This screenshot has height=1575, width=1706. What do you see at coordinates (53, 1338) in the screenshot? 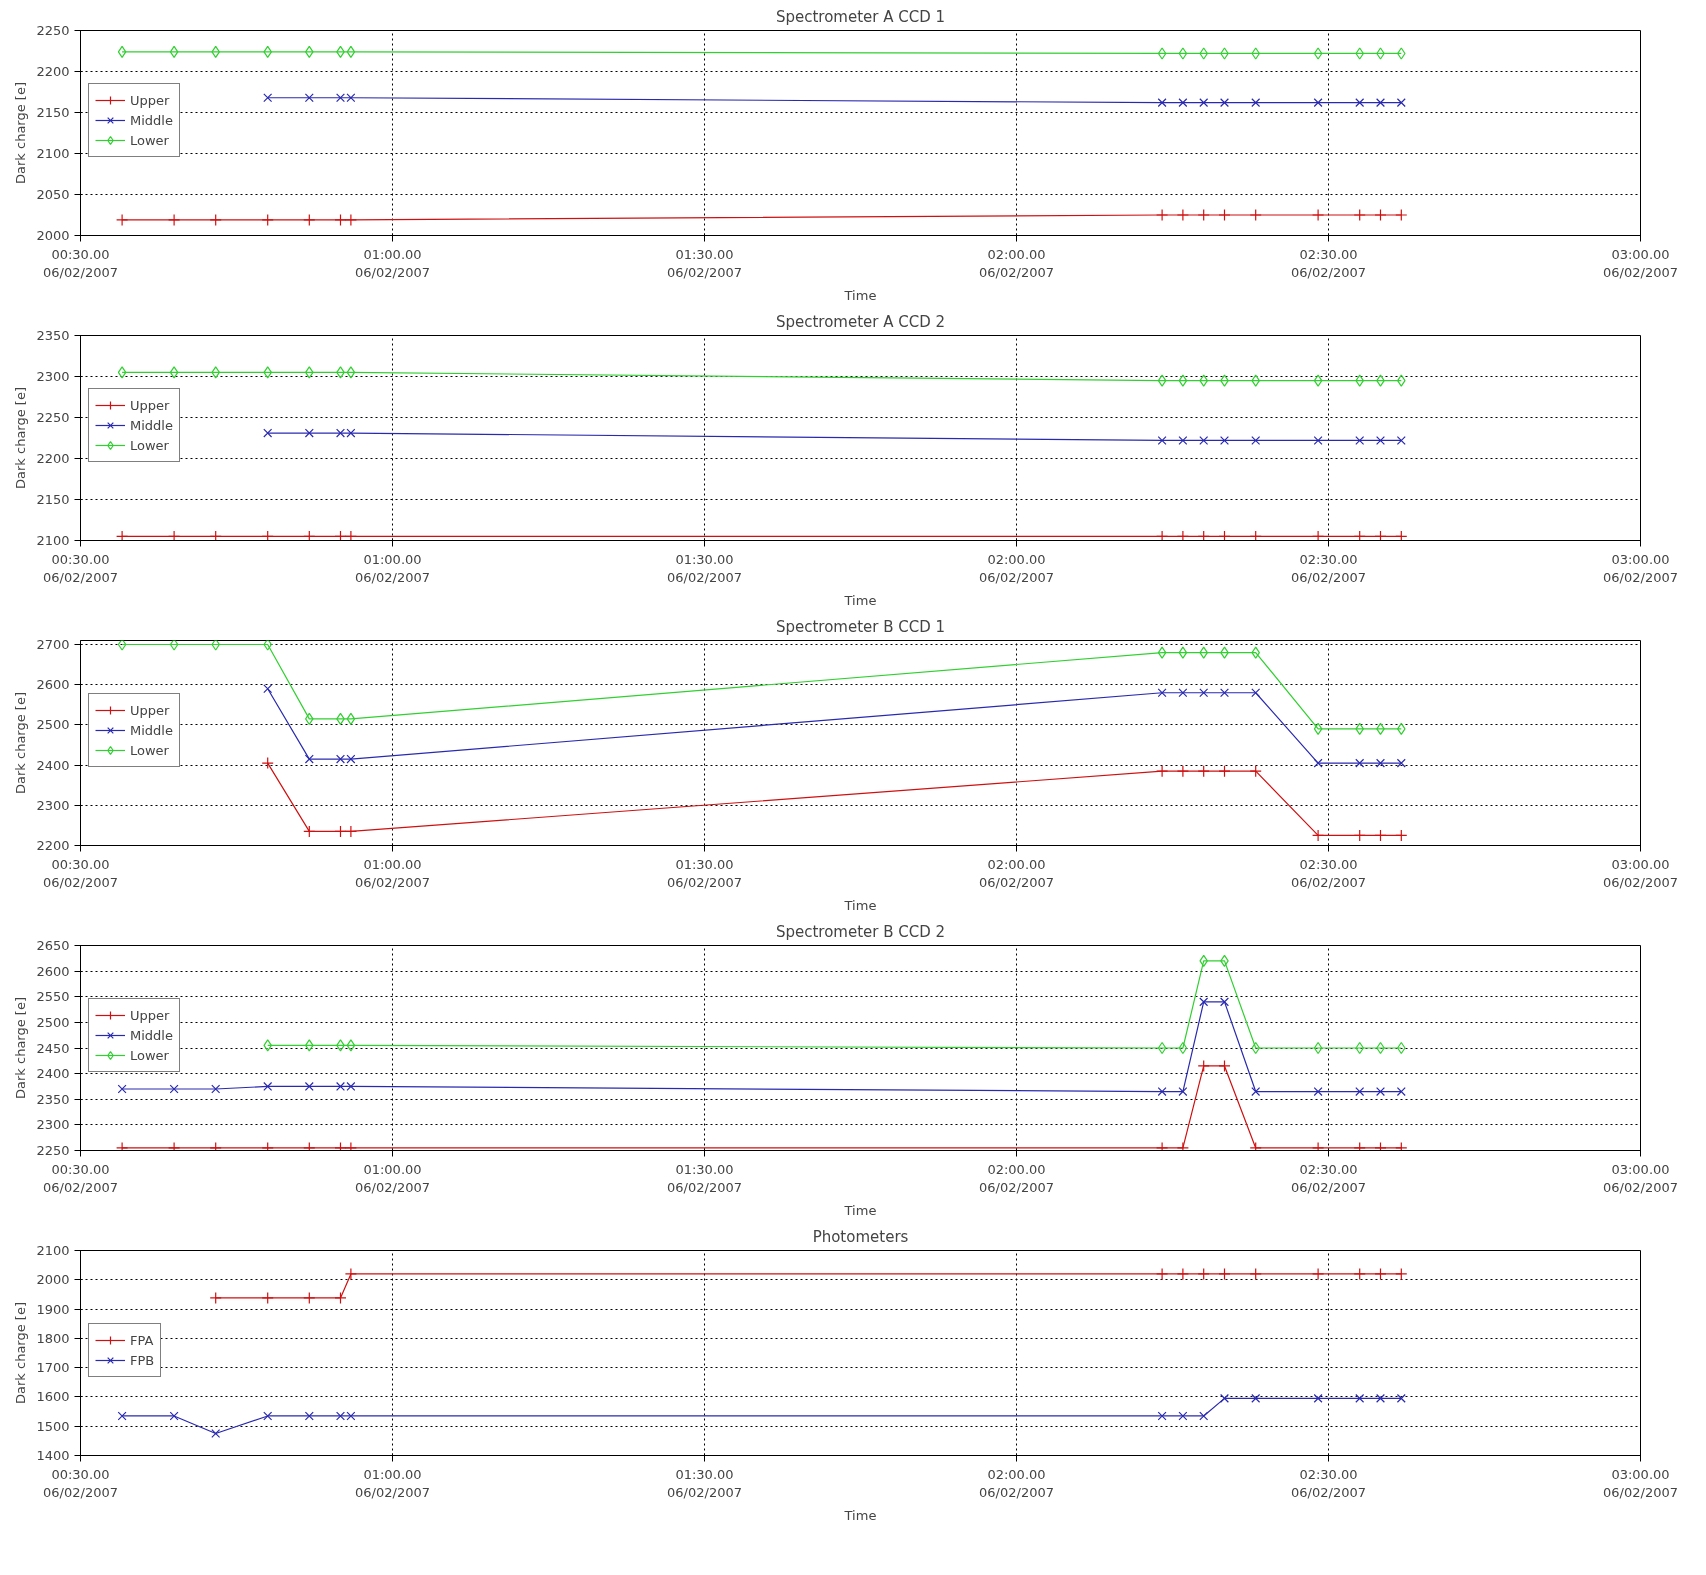
I see `y-tick-label: 1800` at bounding box center [53, 1338].